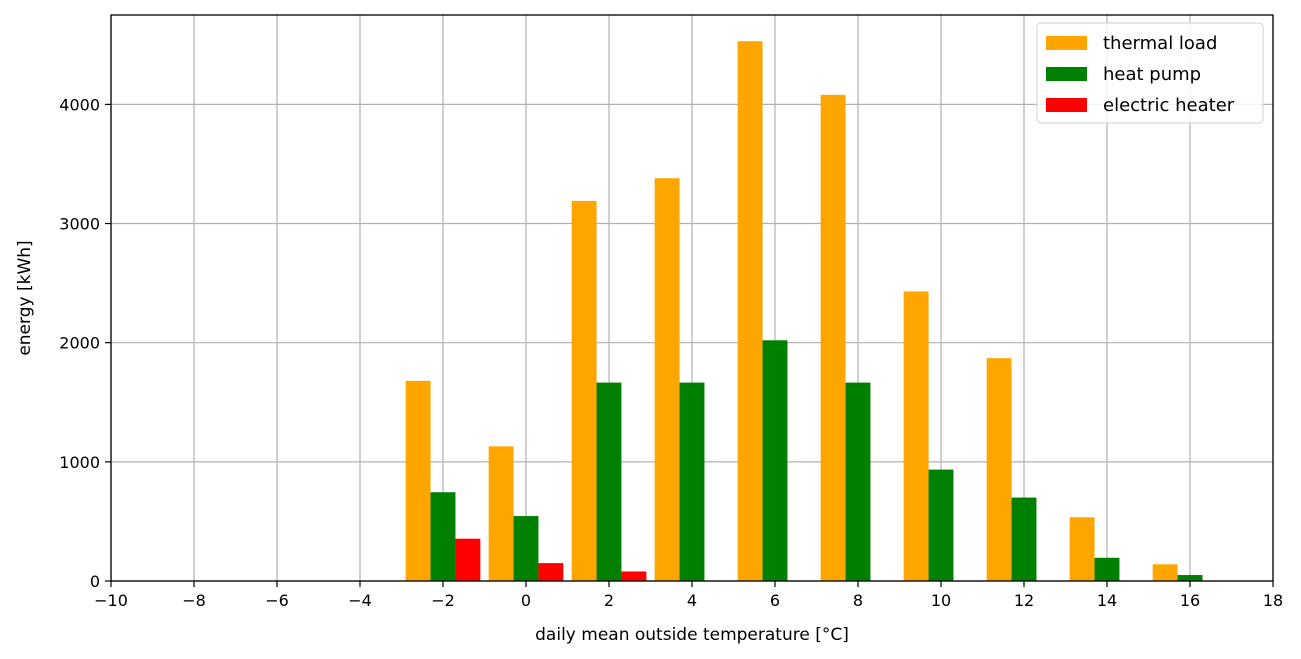 Image resolution: width=1301 pixels, height=659 pixels. I want to click on legend-box, so click(1150, 73).